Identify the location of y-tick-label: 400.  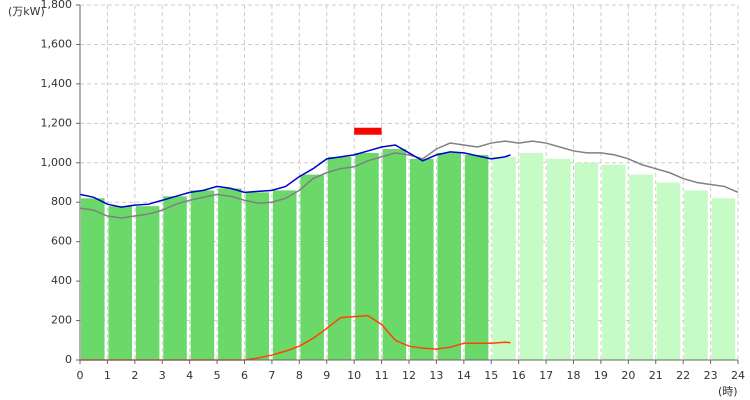
(61, 280).